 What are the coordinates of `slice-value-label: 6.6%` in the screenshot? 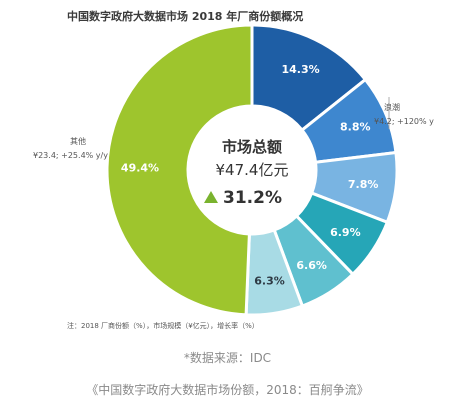 It's located at (311, 265).